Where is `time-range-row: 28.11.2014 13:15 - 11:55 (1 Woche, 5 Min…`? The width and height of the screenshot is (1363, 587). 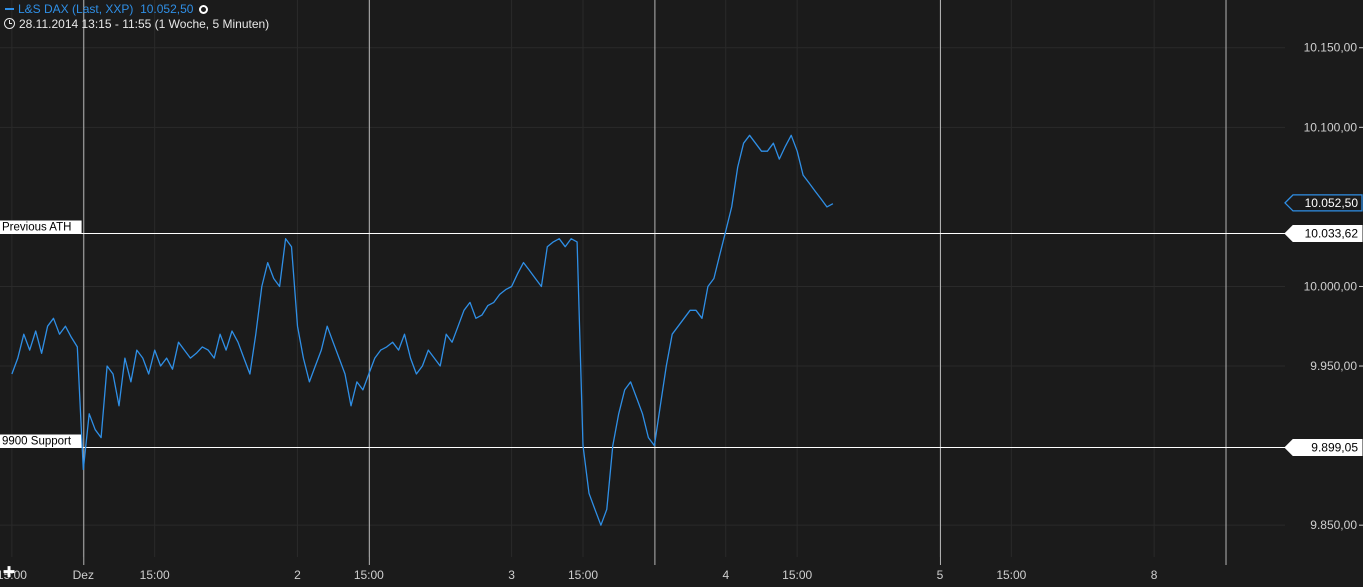
time-range-row: 28.11.2014 13:15 - 11:55 (1 Woche, 5 Min… is located at coordinates (136, 24).